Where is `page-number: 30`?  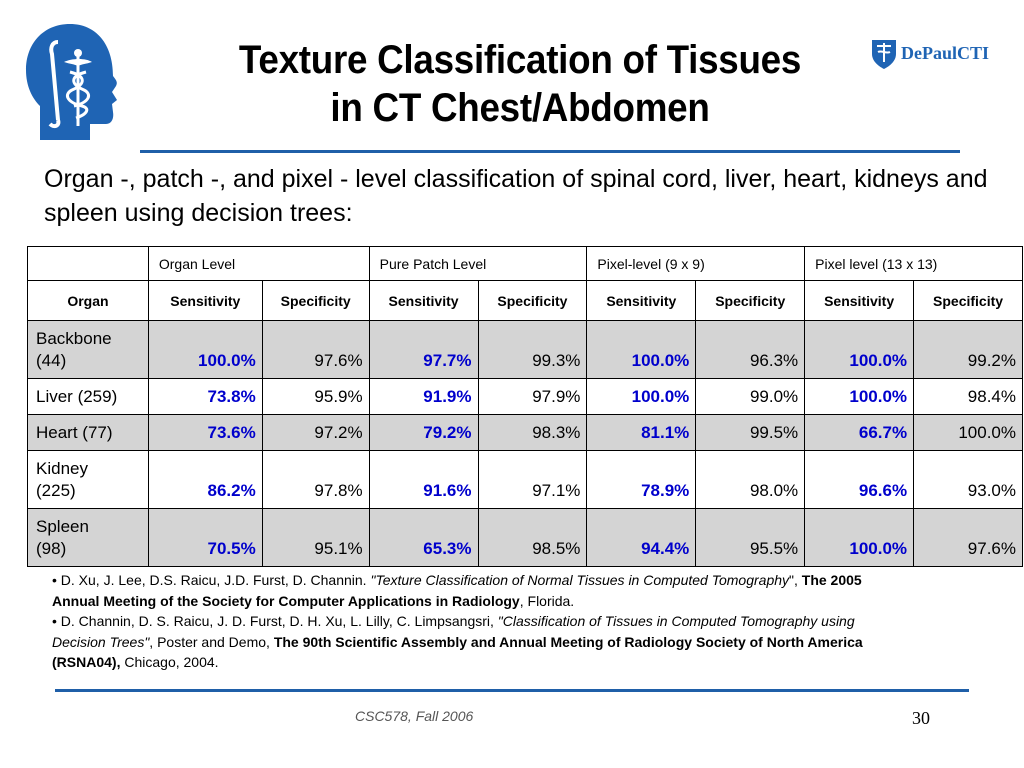 page-number: 30 is located at coordinates (921, 718).